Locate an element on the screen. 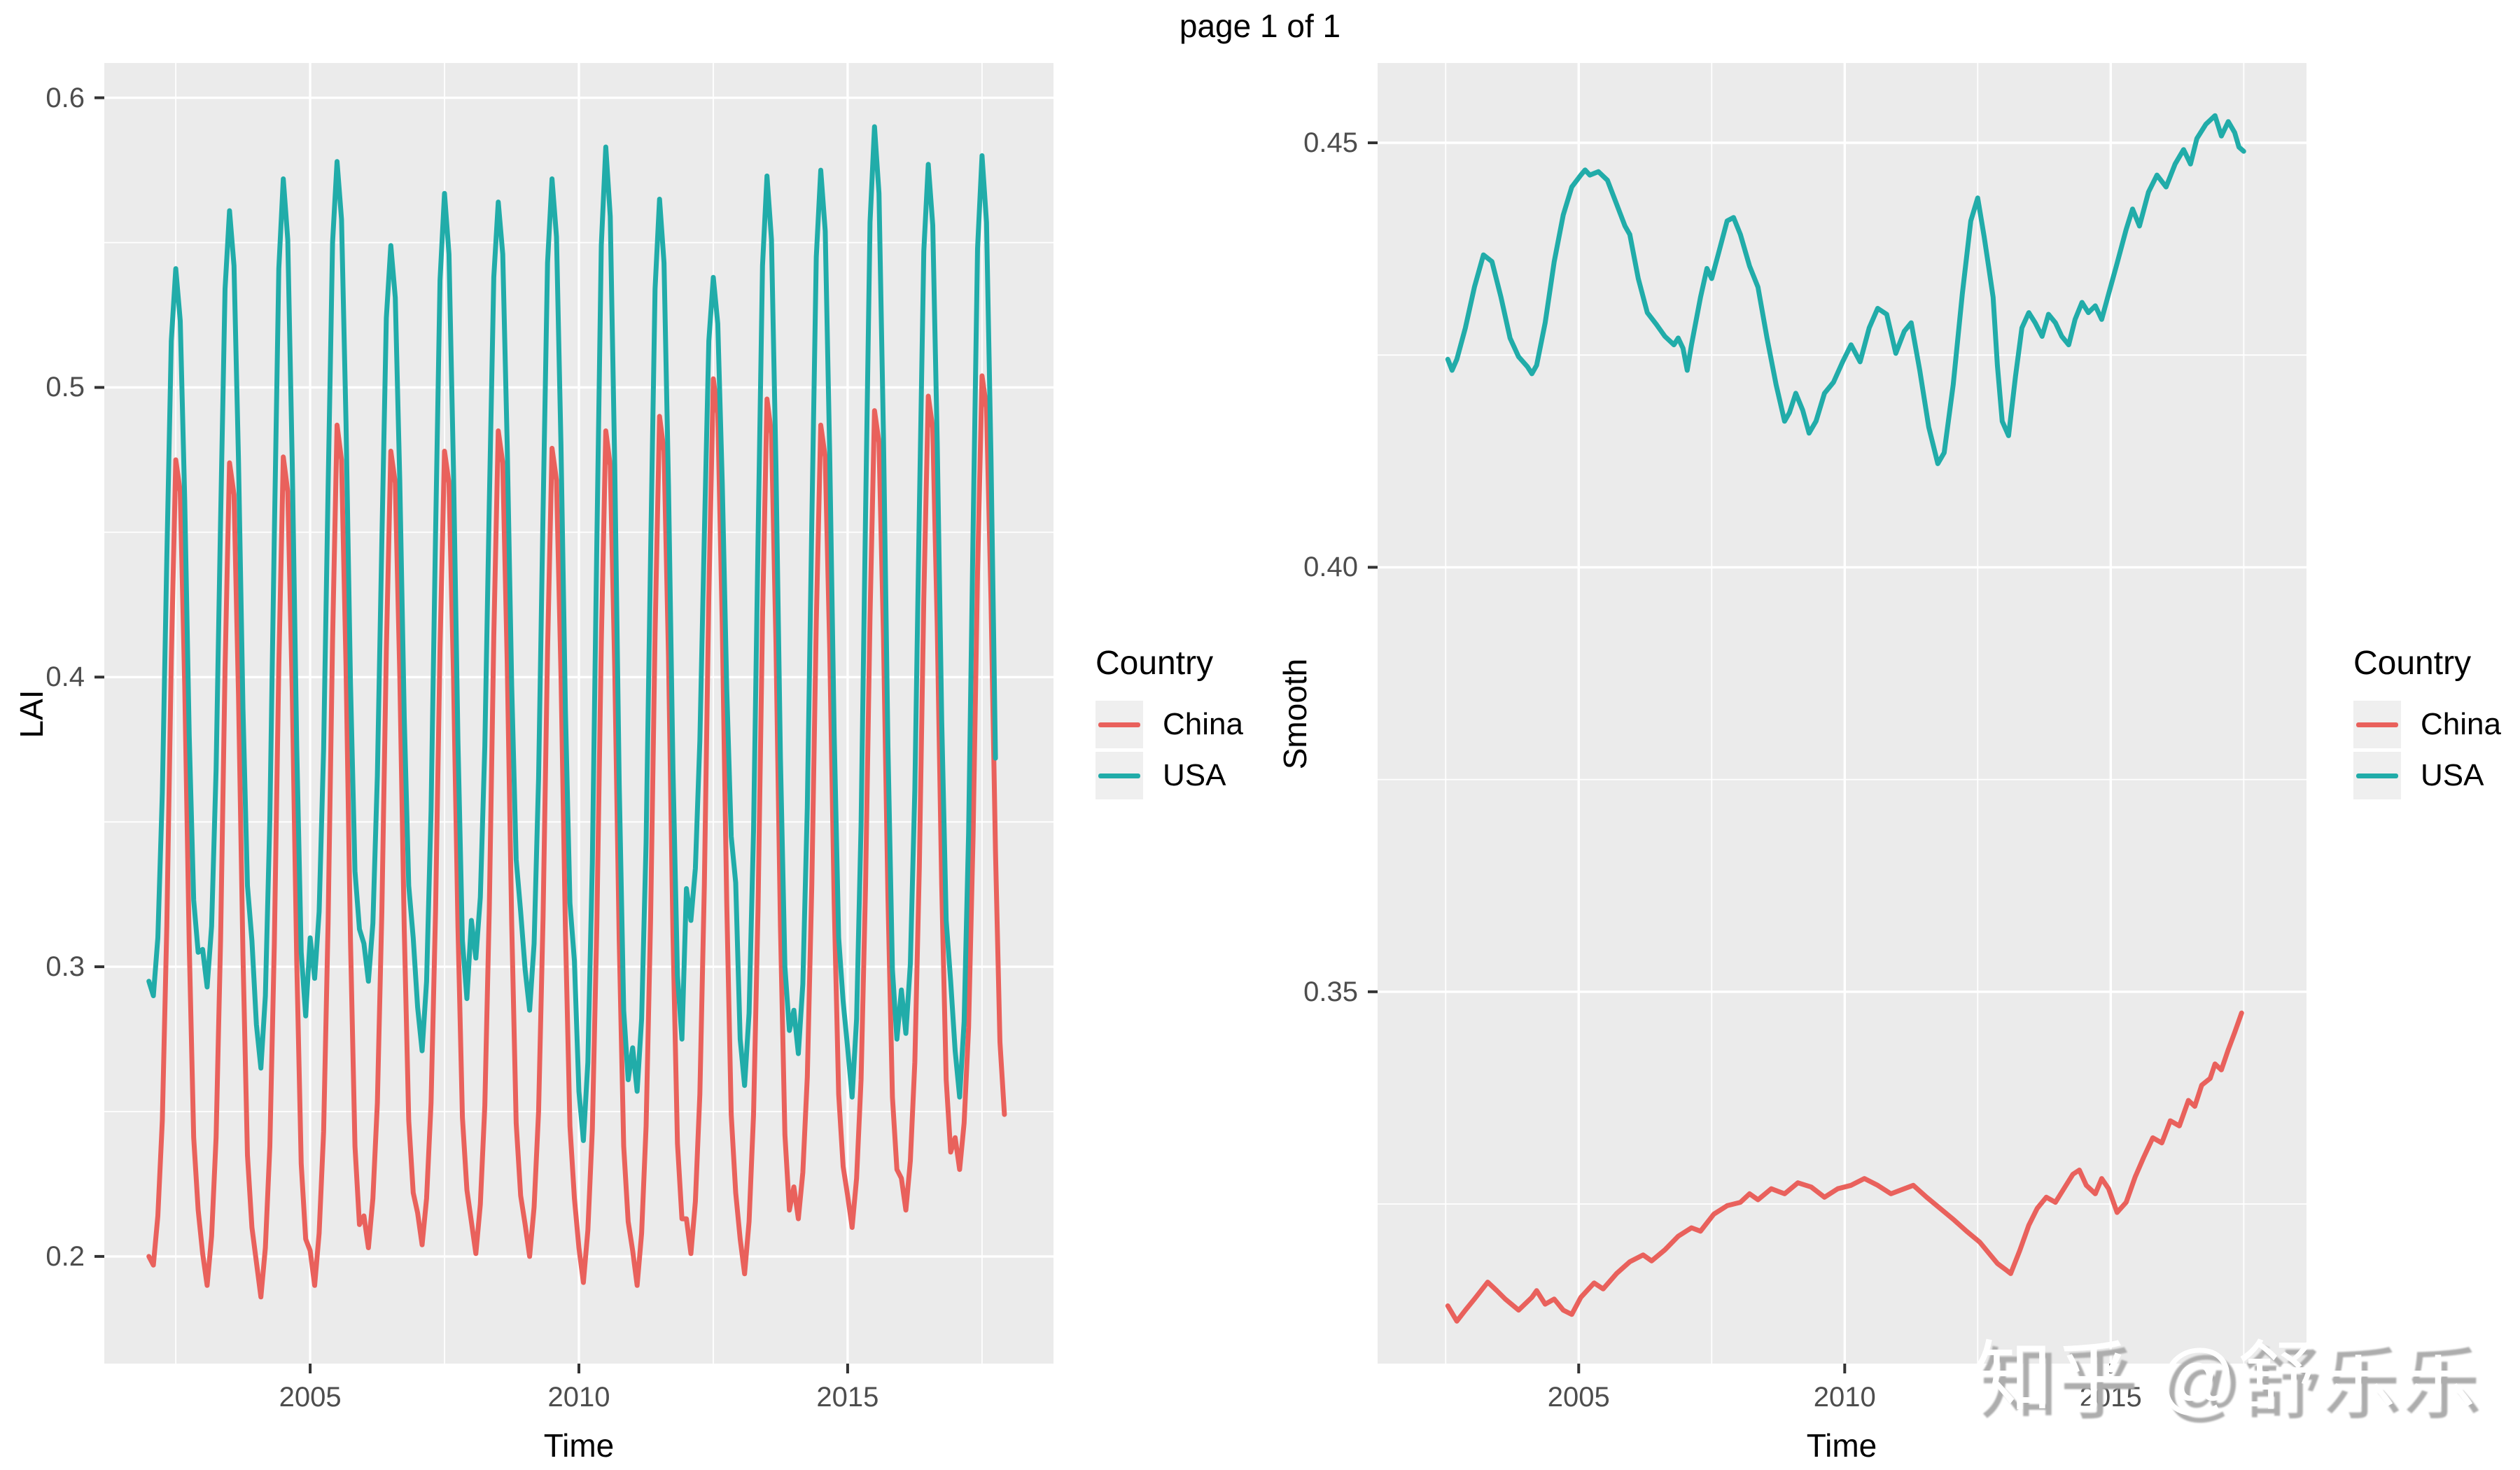  y-tick-label: 0.6 is located at coordinates (65, 97).